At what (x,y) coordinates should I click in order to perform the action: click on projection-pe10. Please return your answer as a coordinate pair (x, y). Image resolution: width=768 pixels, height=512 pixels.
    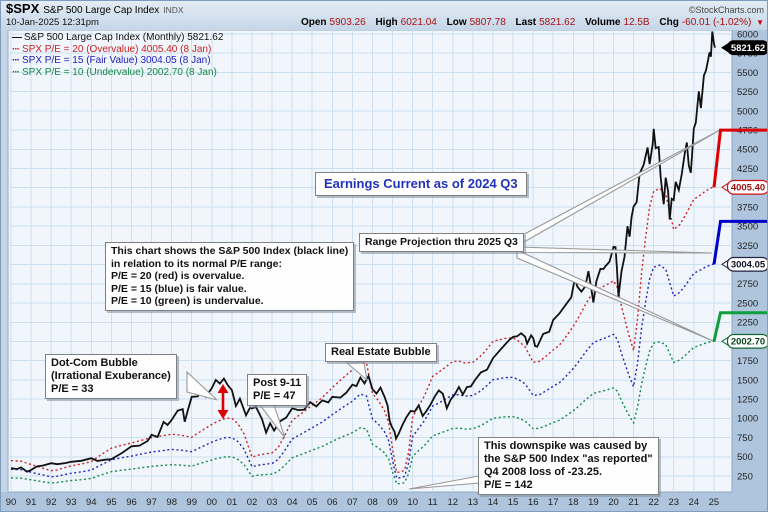
    Looking at the image, I should click on (739, 326).